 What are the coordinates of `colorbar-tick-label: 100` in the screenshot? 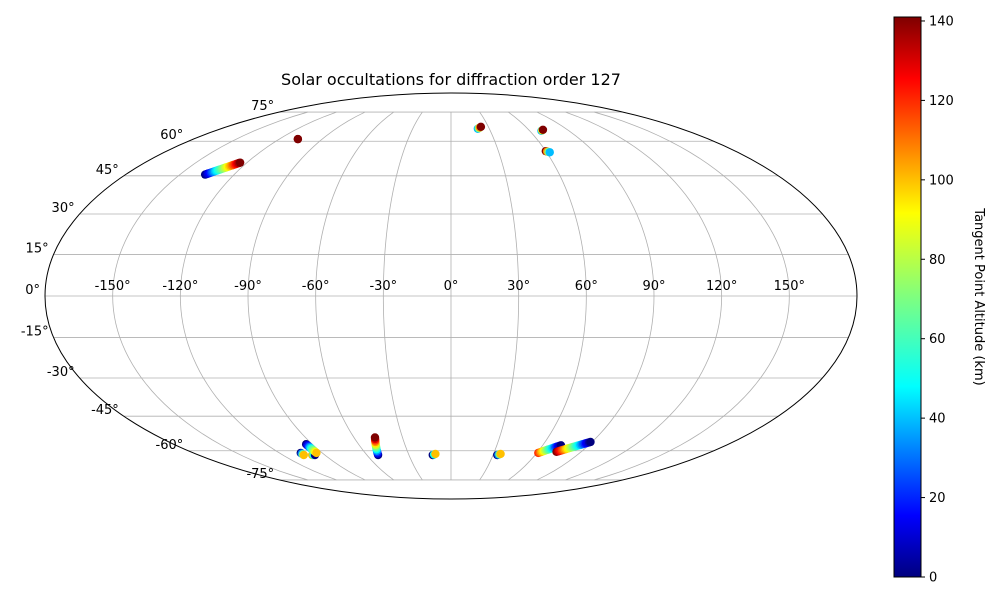 It's located at (941, 180).